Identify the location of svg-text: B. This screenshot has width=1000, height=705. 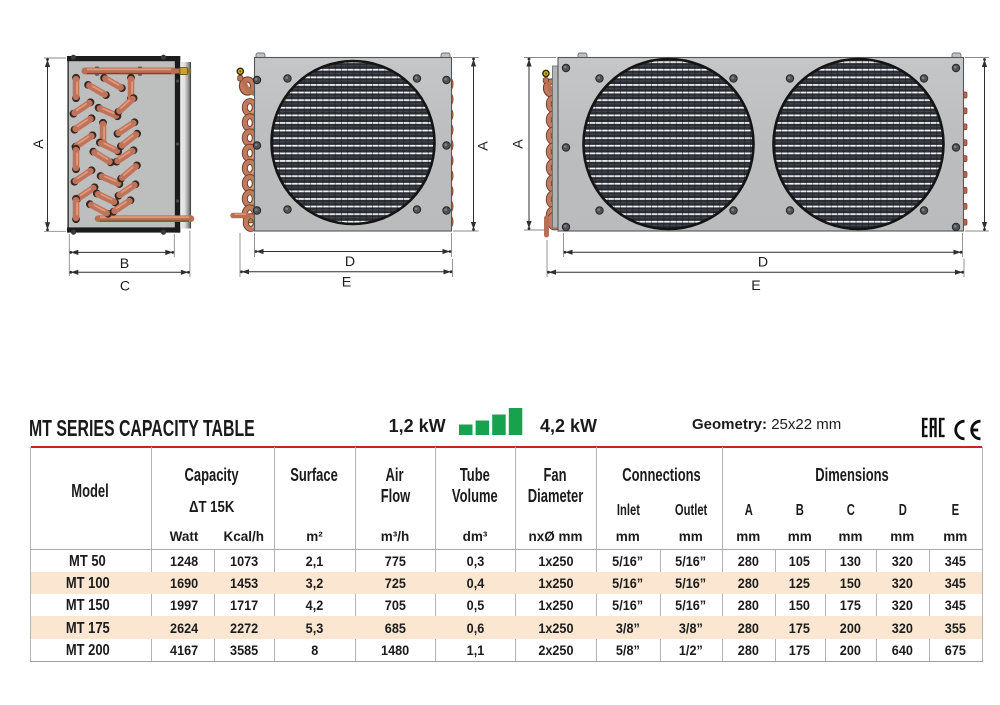
(124, 264).